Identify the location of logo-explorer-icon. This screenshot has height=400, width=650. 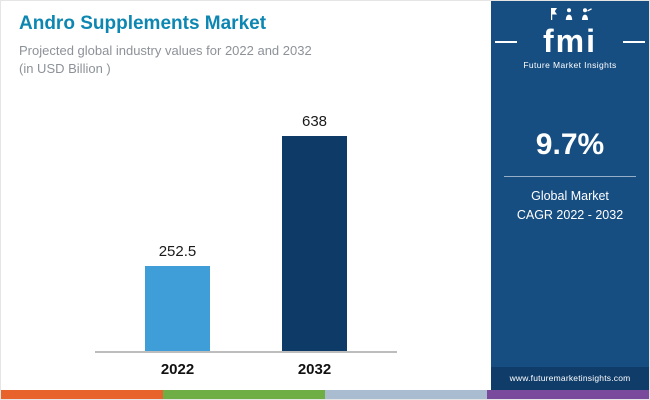
(586, 16).